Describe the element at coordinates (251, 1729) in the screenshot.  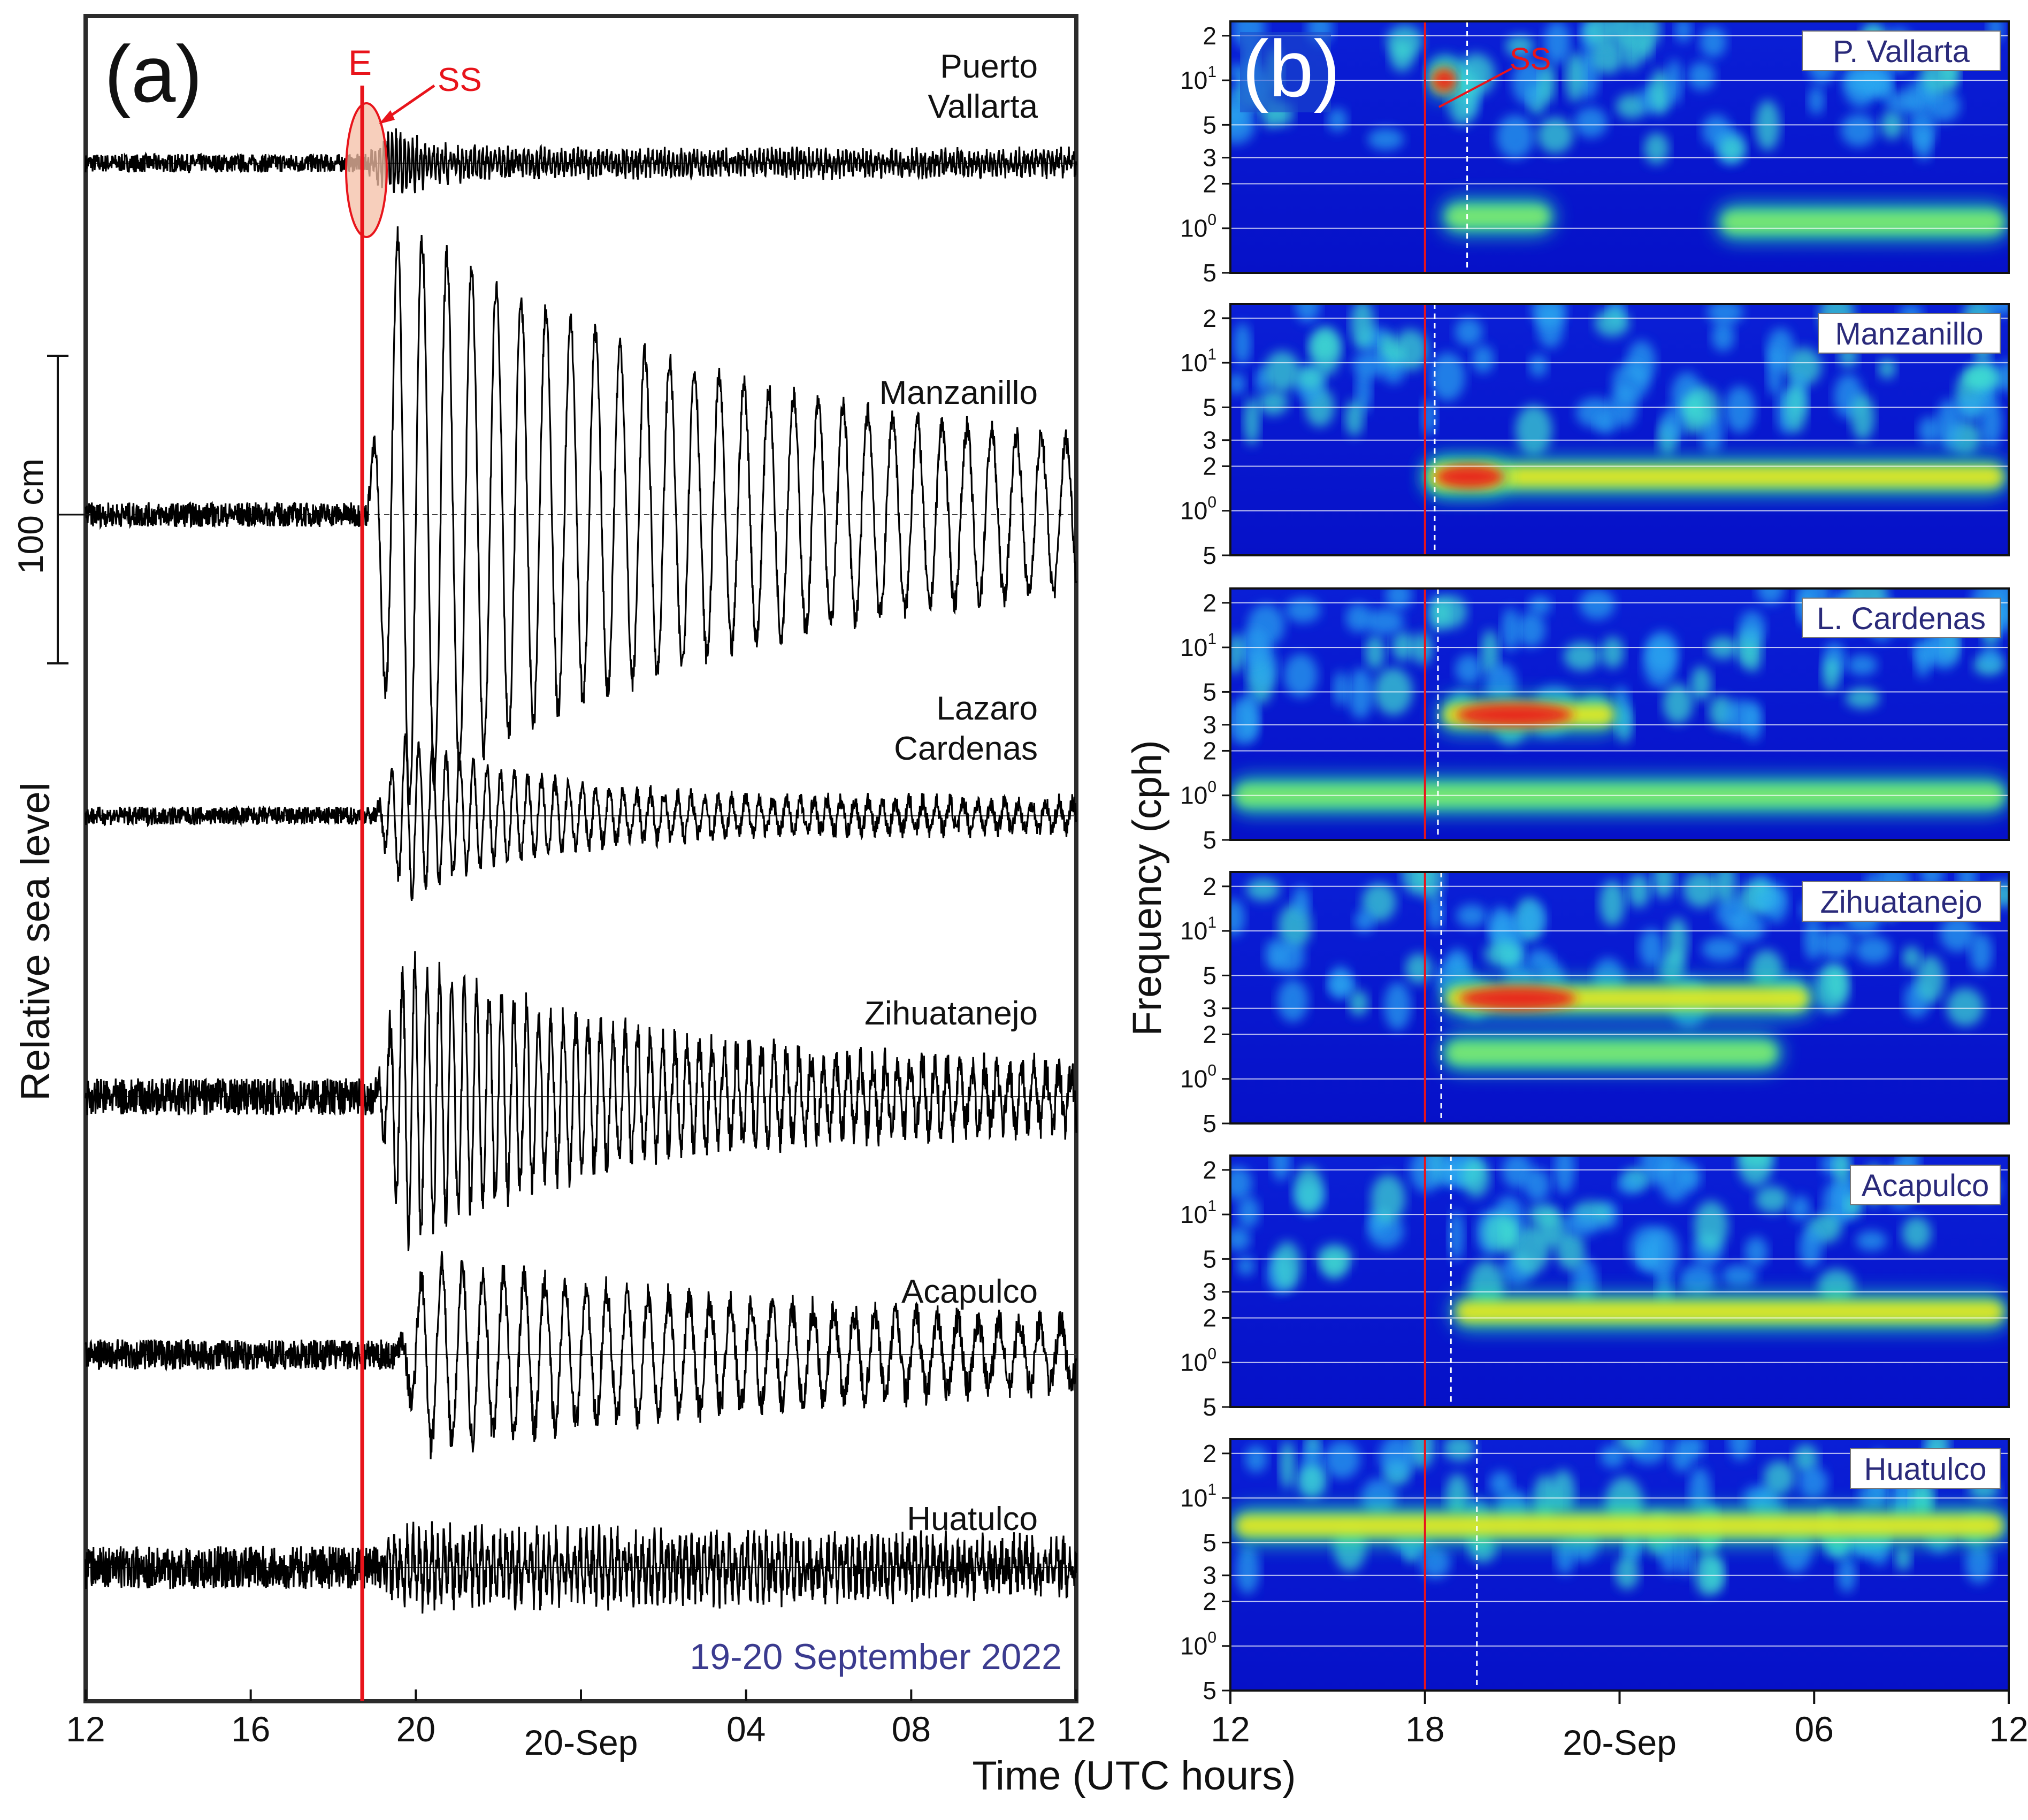
I see `x-tick-label: 16` at that location.